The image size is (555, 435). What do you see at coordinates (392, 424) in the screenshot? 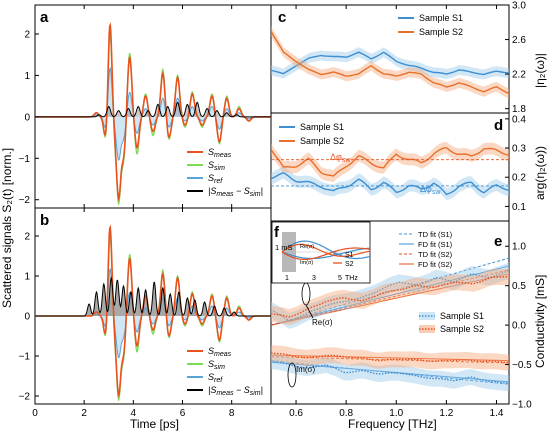
I see `x-axis-label-frequency: Frequency [THz]` at bounding box center [392, 424].